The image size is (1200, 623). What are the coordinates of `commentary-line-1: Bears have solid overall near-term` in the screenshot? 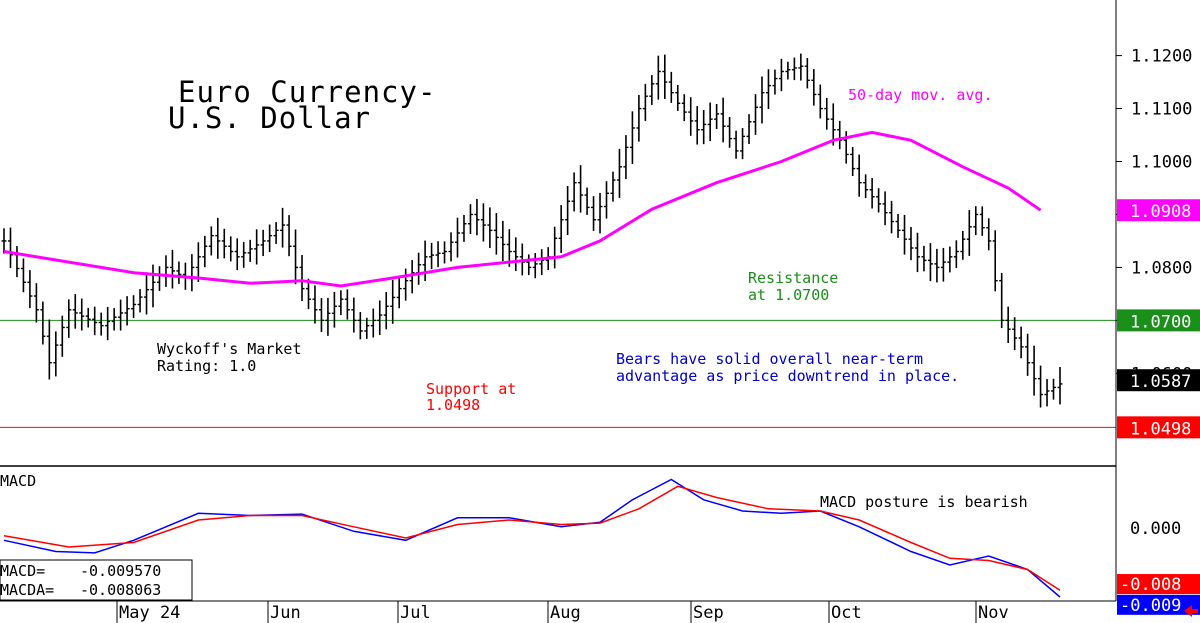 It's located at (769, 359).